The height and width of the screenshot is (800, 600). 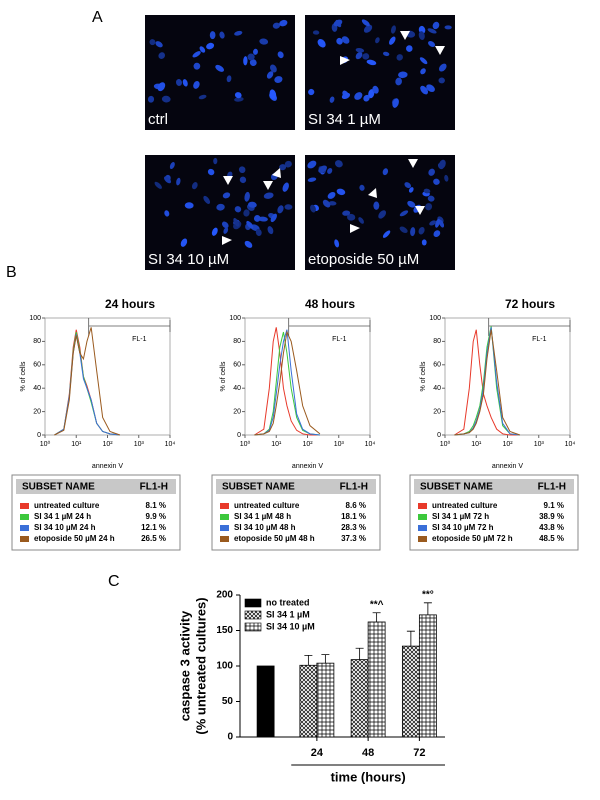 What do you see at coordinates (330, 304) in the screenshot?
I see `chart-title: 48 hours` at bounding box center [330, 304].